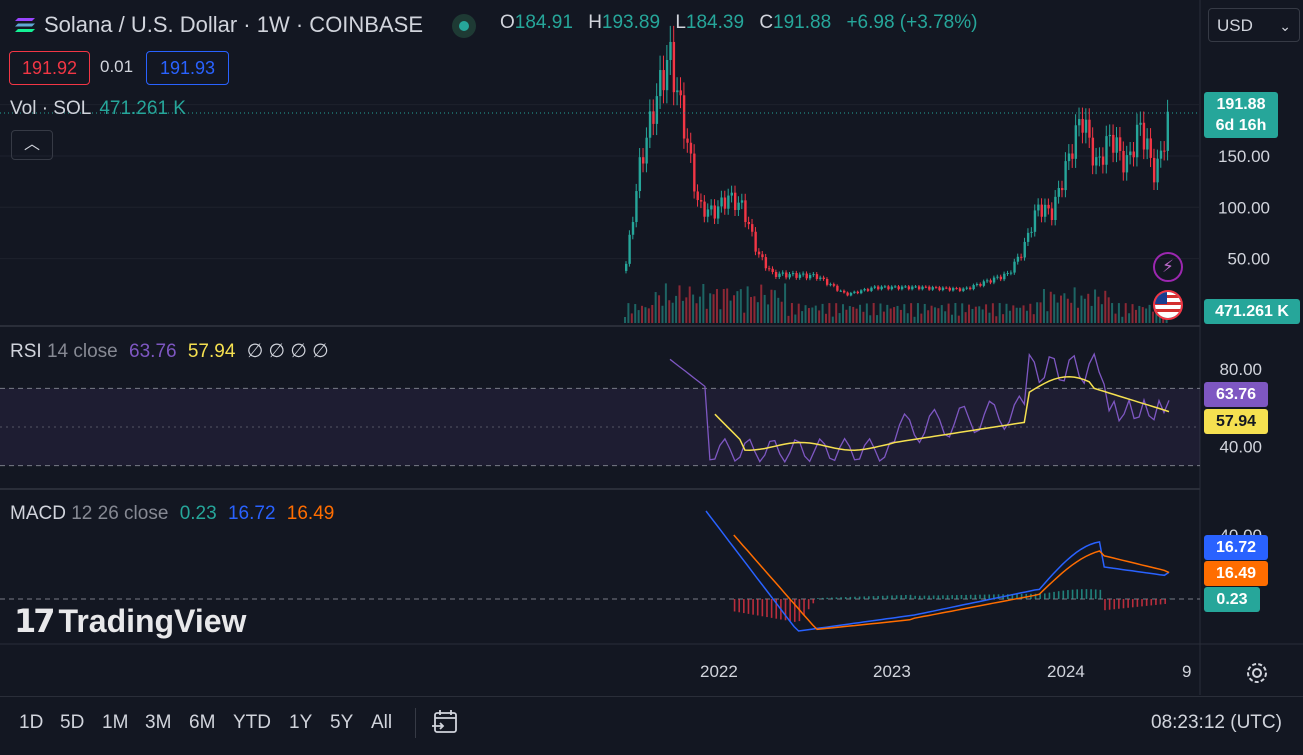 The width and height of the screenshot is (1303, 755). What do you see at coordinates (49, 68) in the screenshot?
I see `sell-button: 191.92` at bounding box center [49, 68].